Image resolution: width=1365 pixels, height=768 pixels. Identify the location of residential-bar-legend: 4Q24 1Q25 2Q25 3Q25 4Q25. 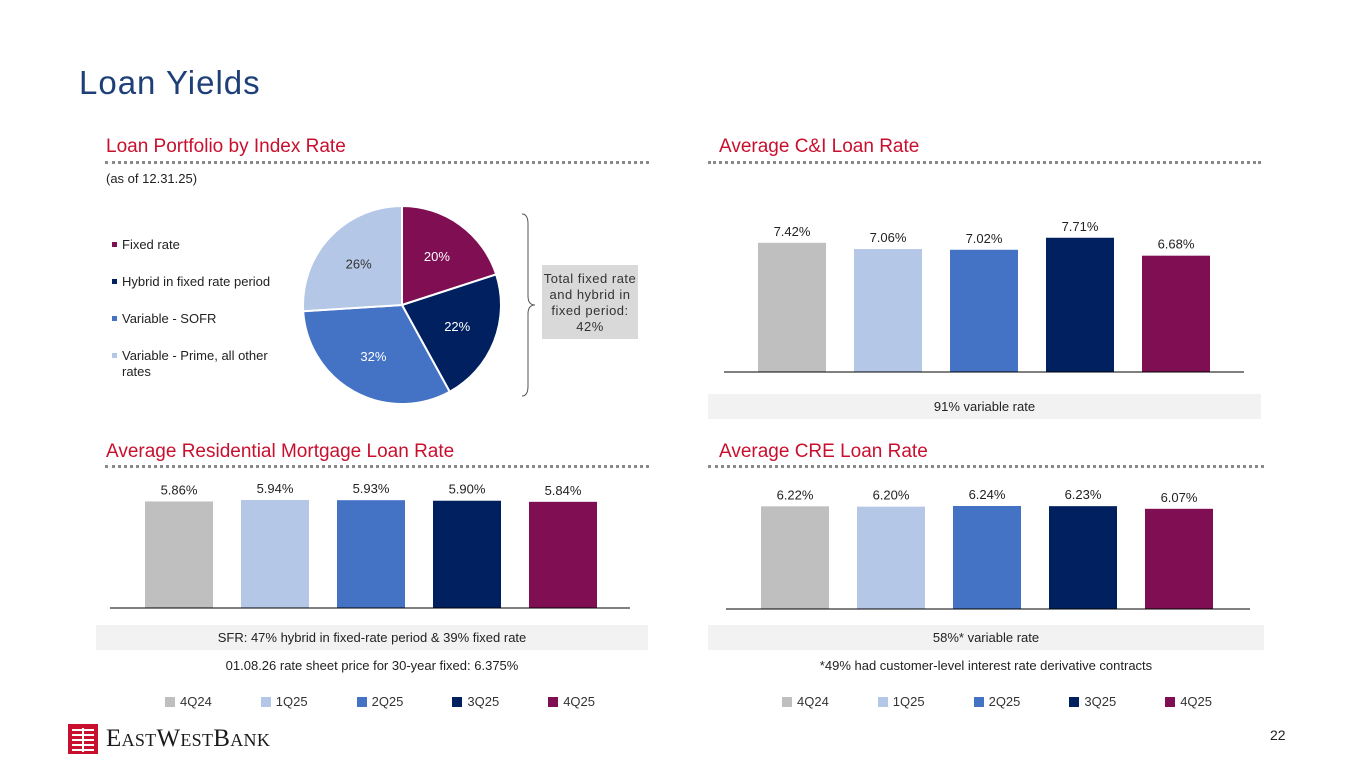
(380, 701).